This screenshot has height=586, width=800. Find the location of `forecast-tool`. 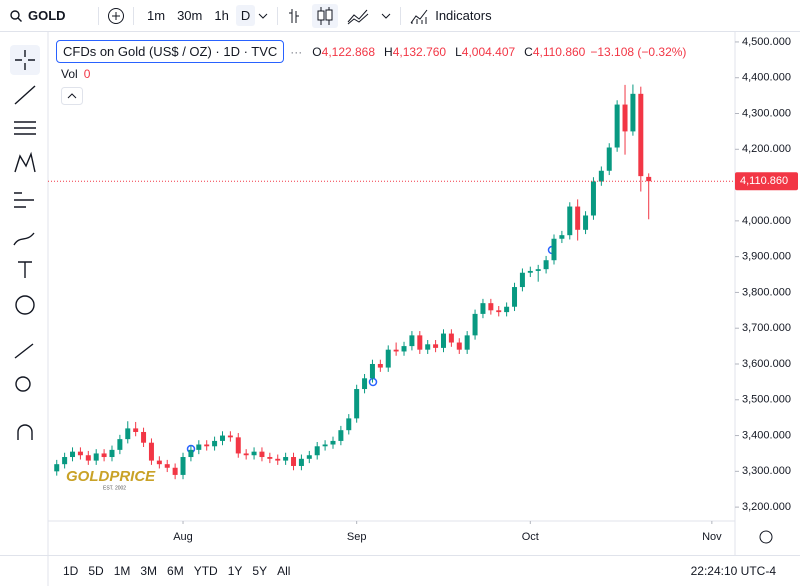

forecast-tool is located at coordinates (24, 200).